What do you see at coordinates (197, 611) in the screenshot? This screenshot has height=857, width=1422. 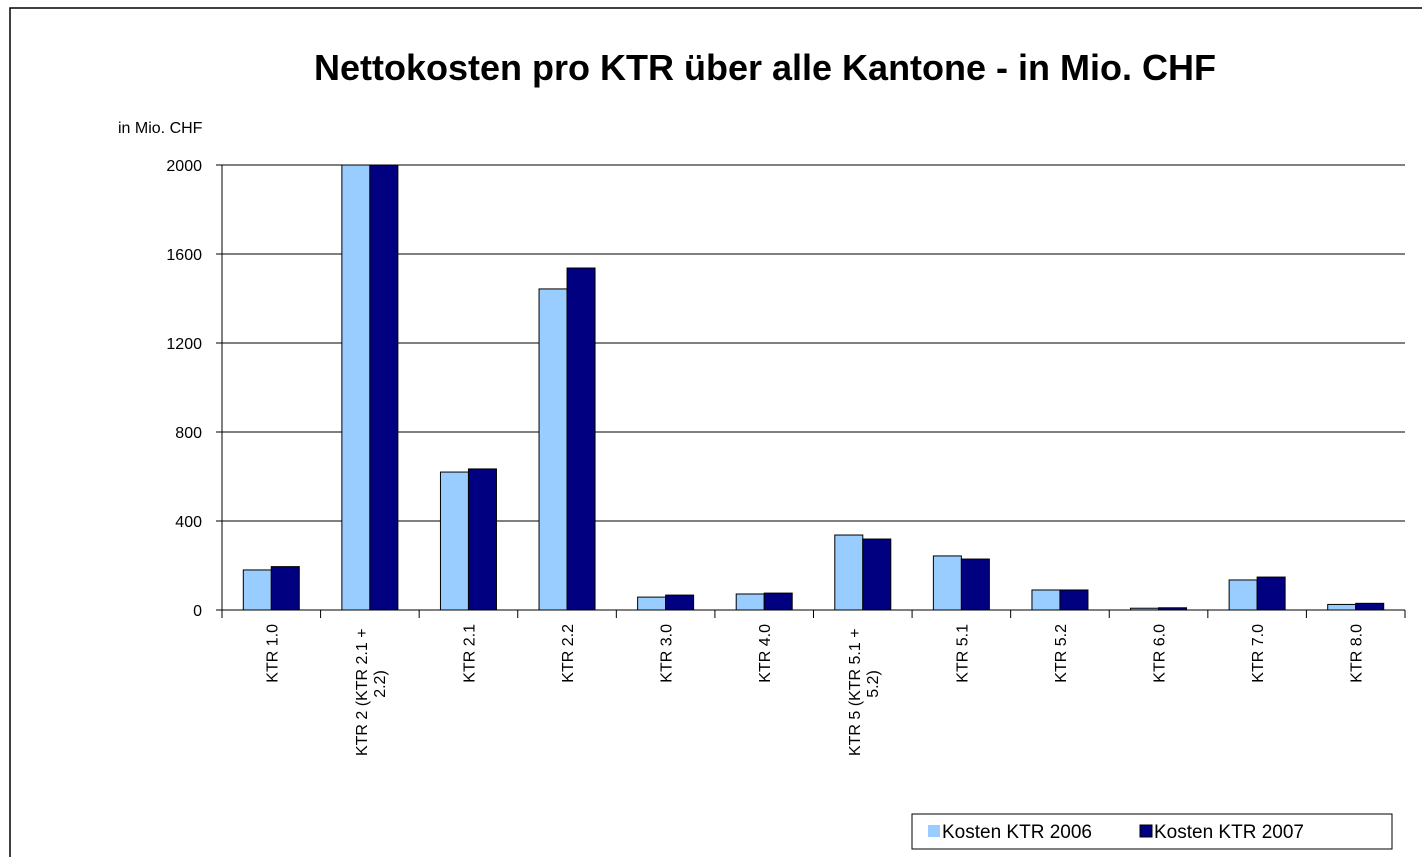 I see `y-tick-label: 0` at bounding box center [197, 611].